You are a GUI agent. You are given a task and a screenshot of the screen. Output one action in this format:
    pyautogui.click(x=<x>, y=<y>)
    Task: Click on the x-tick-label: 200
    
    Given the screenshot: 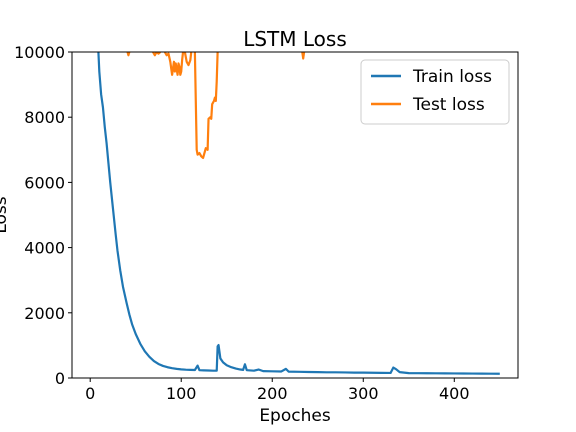 What is the action you would take?
    pyautogui.click(x=272, y=393)
    